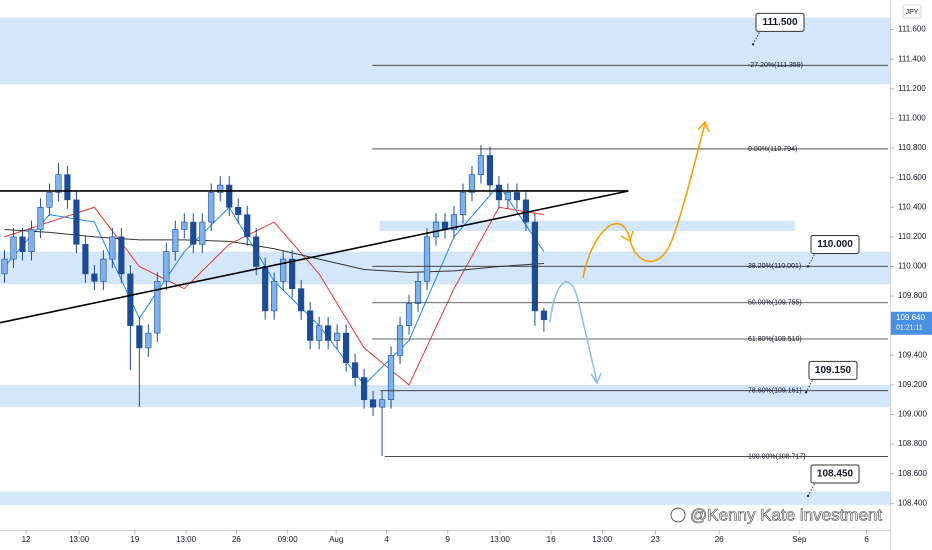 Image resolution: width=932 pixels, height=550 pixels. I want to click on y-tick-label: 108.400, so click(912, 502).